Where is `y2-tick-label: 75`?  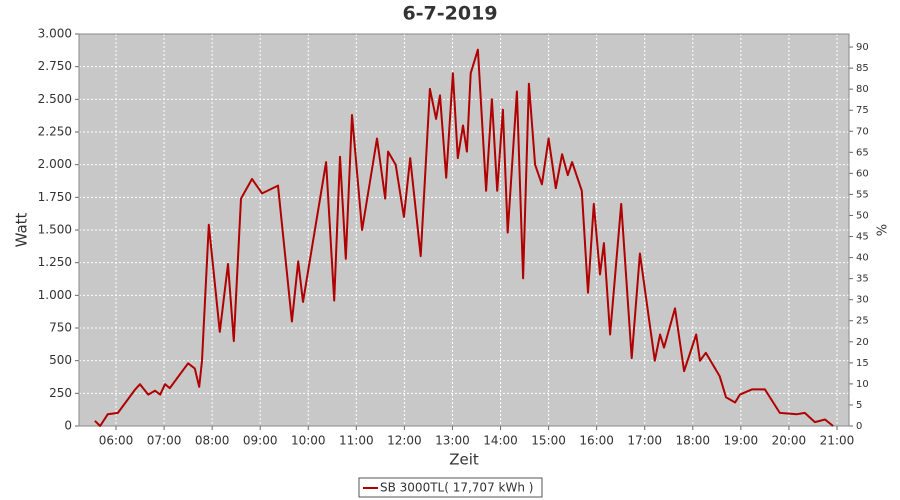
y2-tick-label: 75 is located at coordinates (862, 110).